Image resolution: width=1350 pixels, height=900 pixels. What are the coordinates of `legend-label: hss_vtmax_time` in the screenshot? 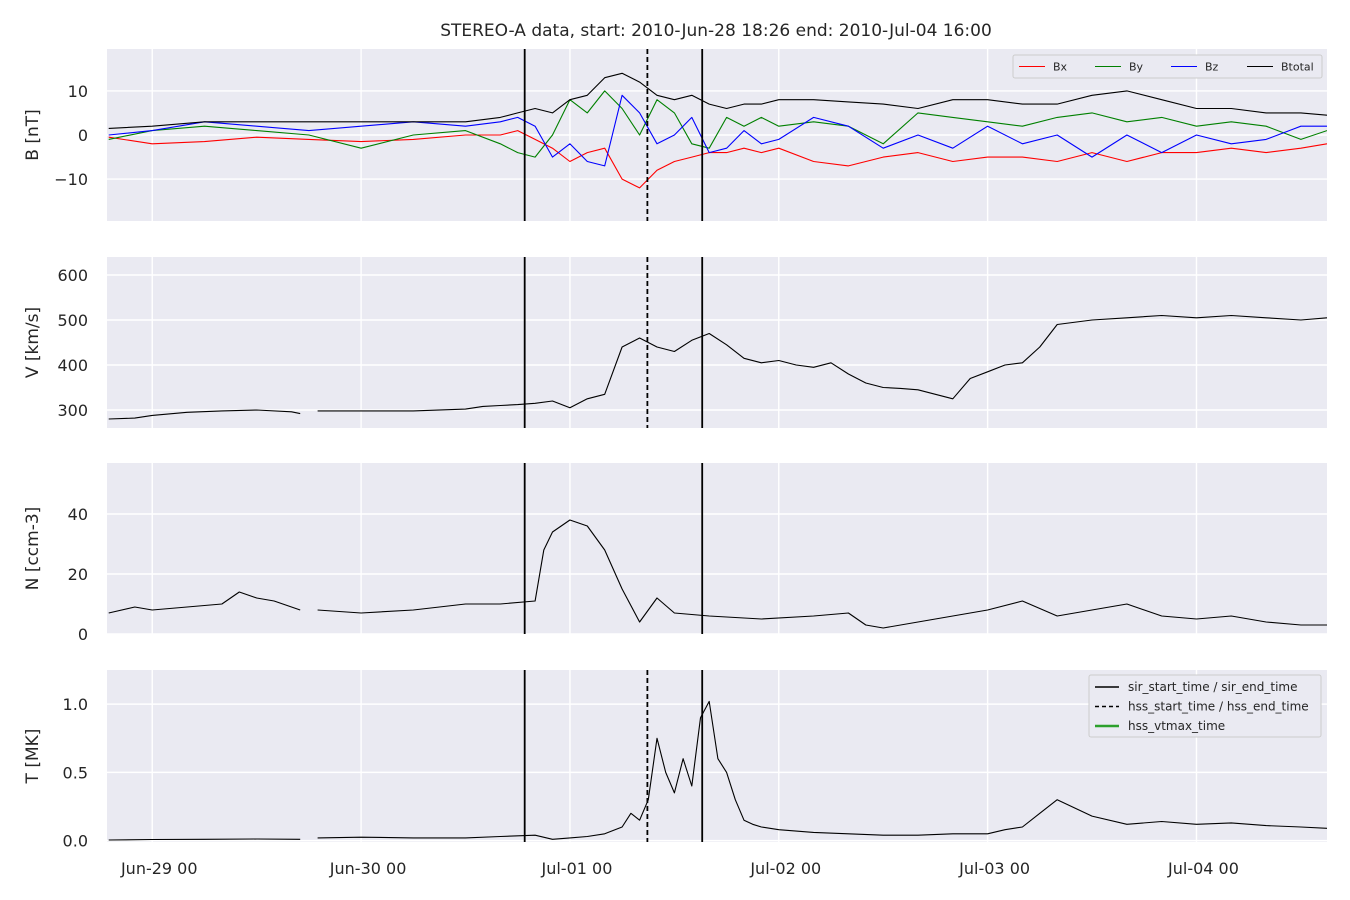 It's located at (1176, 726).